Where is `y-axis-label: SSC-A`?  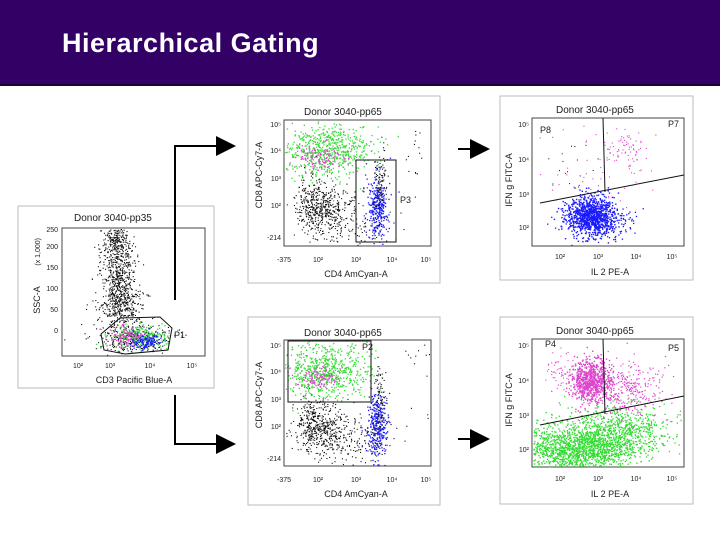
y-axis-label: SSC-A is located at coordinates (37, 300).